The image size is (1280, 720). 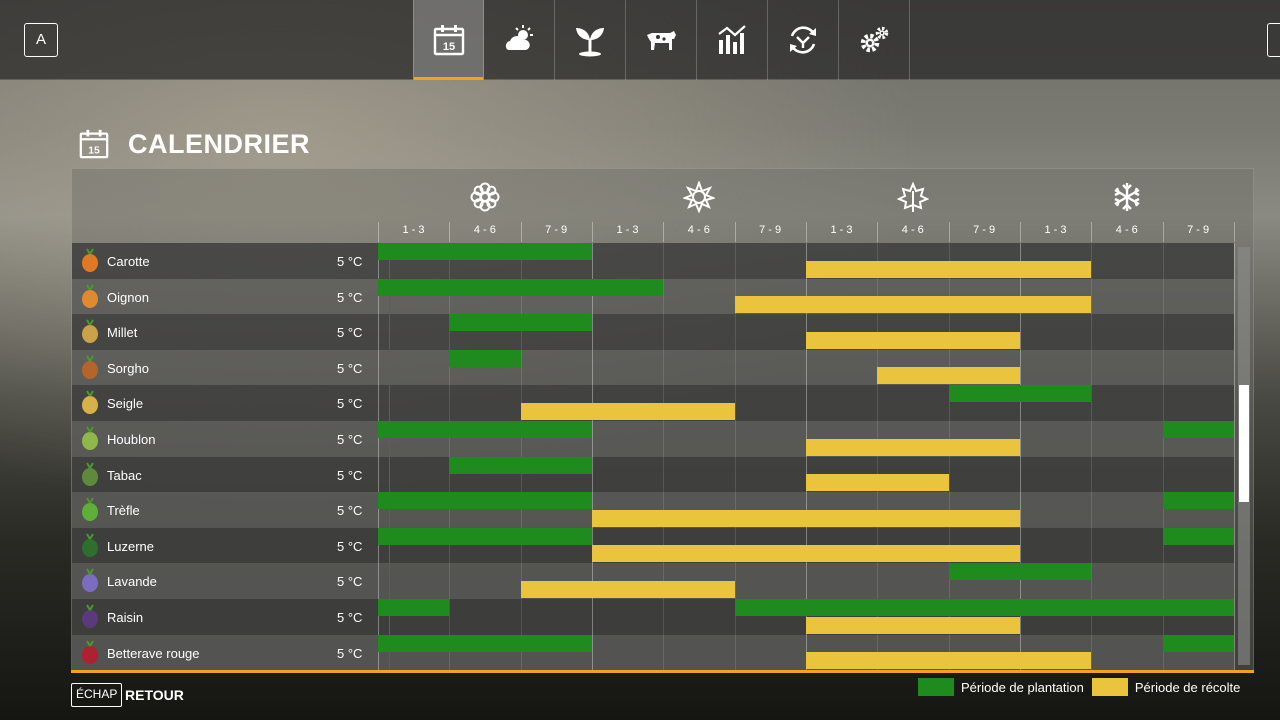 I want to click on tab-animals, so click(x=661, y=40).